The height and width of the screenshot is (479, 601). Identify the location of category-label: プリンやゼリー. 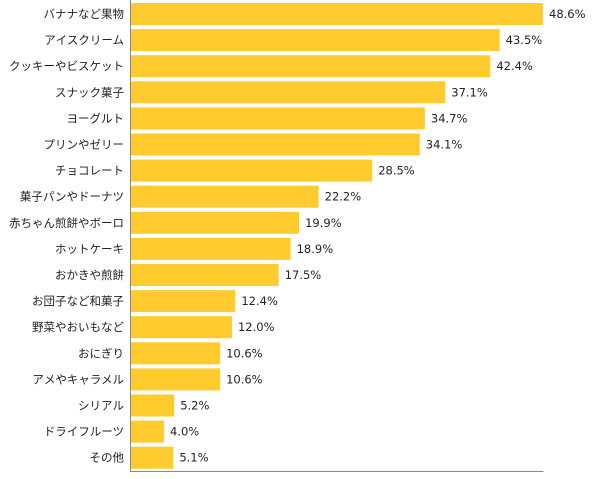
(84, 145).